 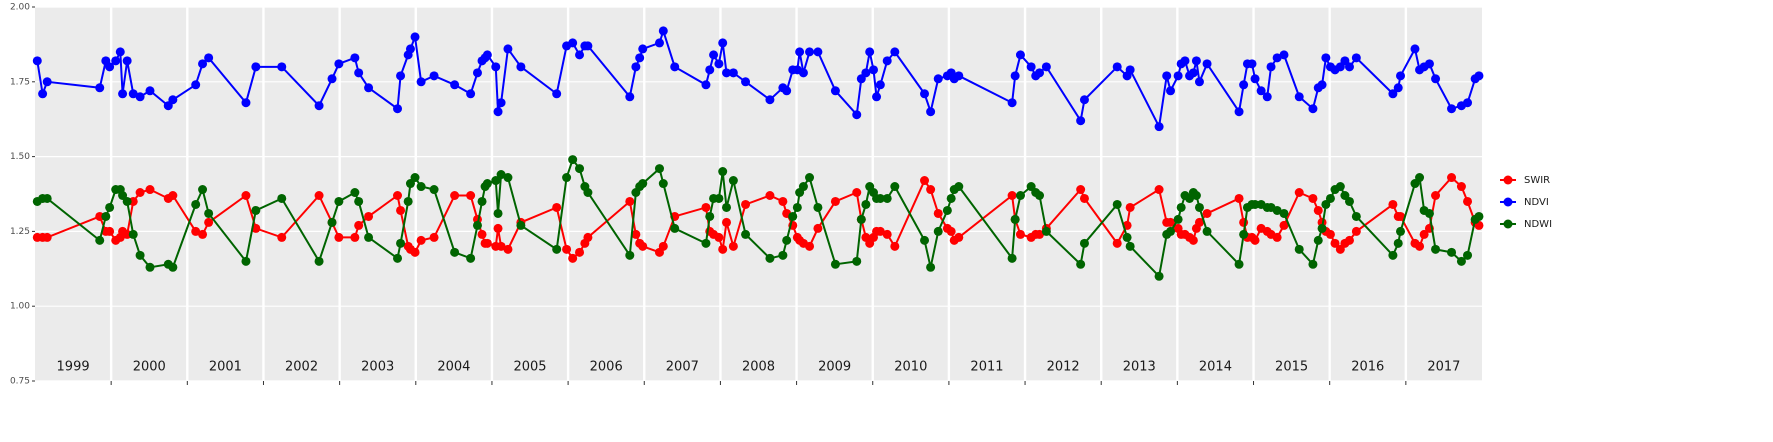 What do you see at coordinates (1367, 367) in the screenshot?
I see `year-label: 2016` at bounding box center [1367, 367].